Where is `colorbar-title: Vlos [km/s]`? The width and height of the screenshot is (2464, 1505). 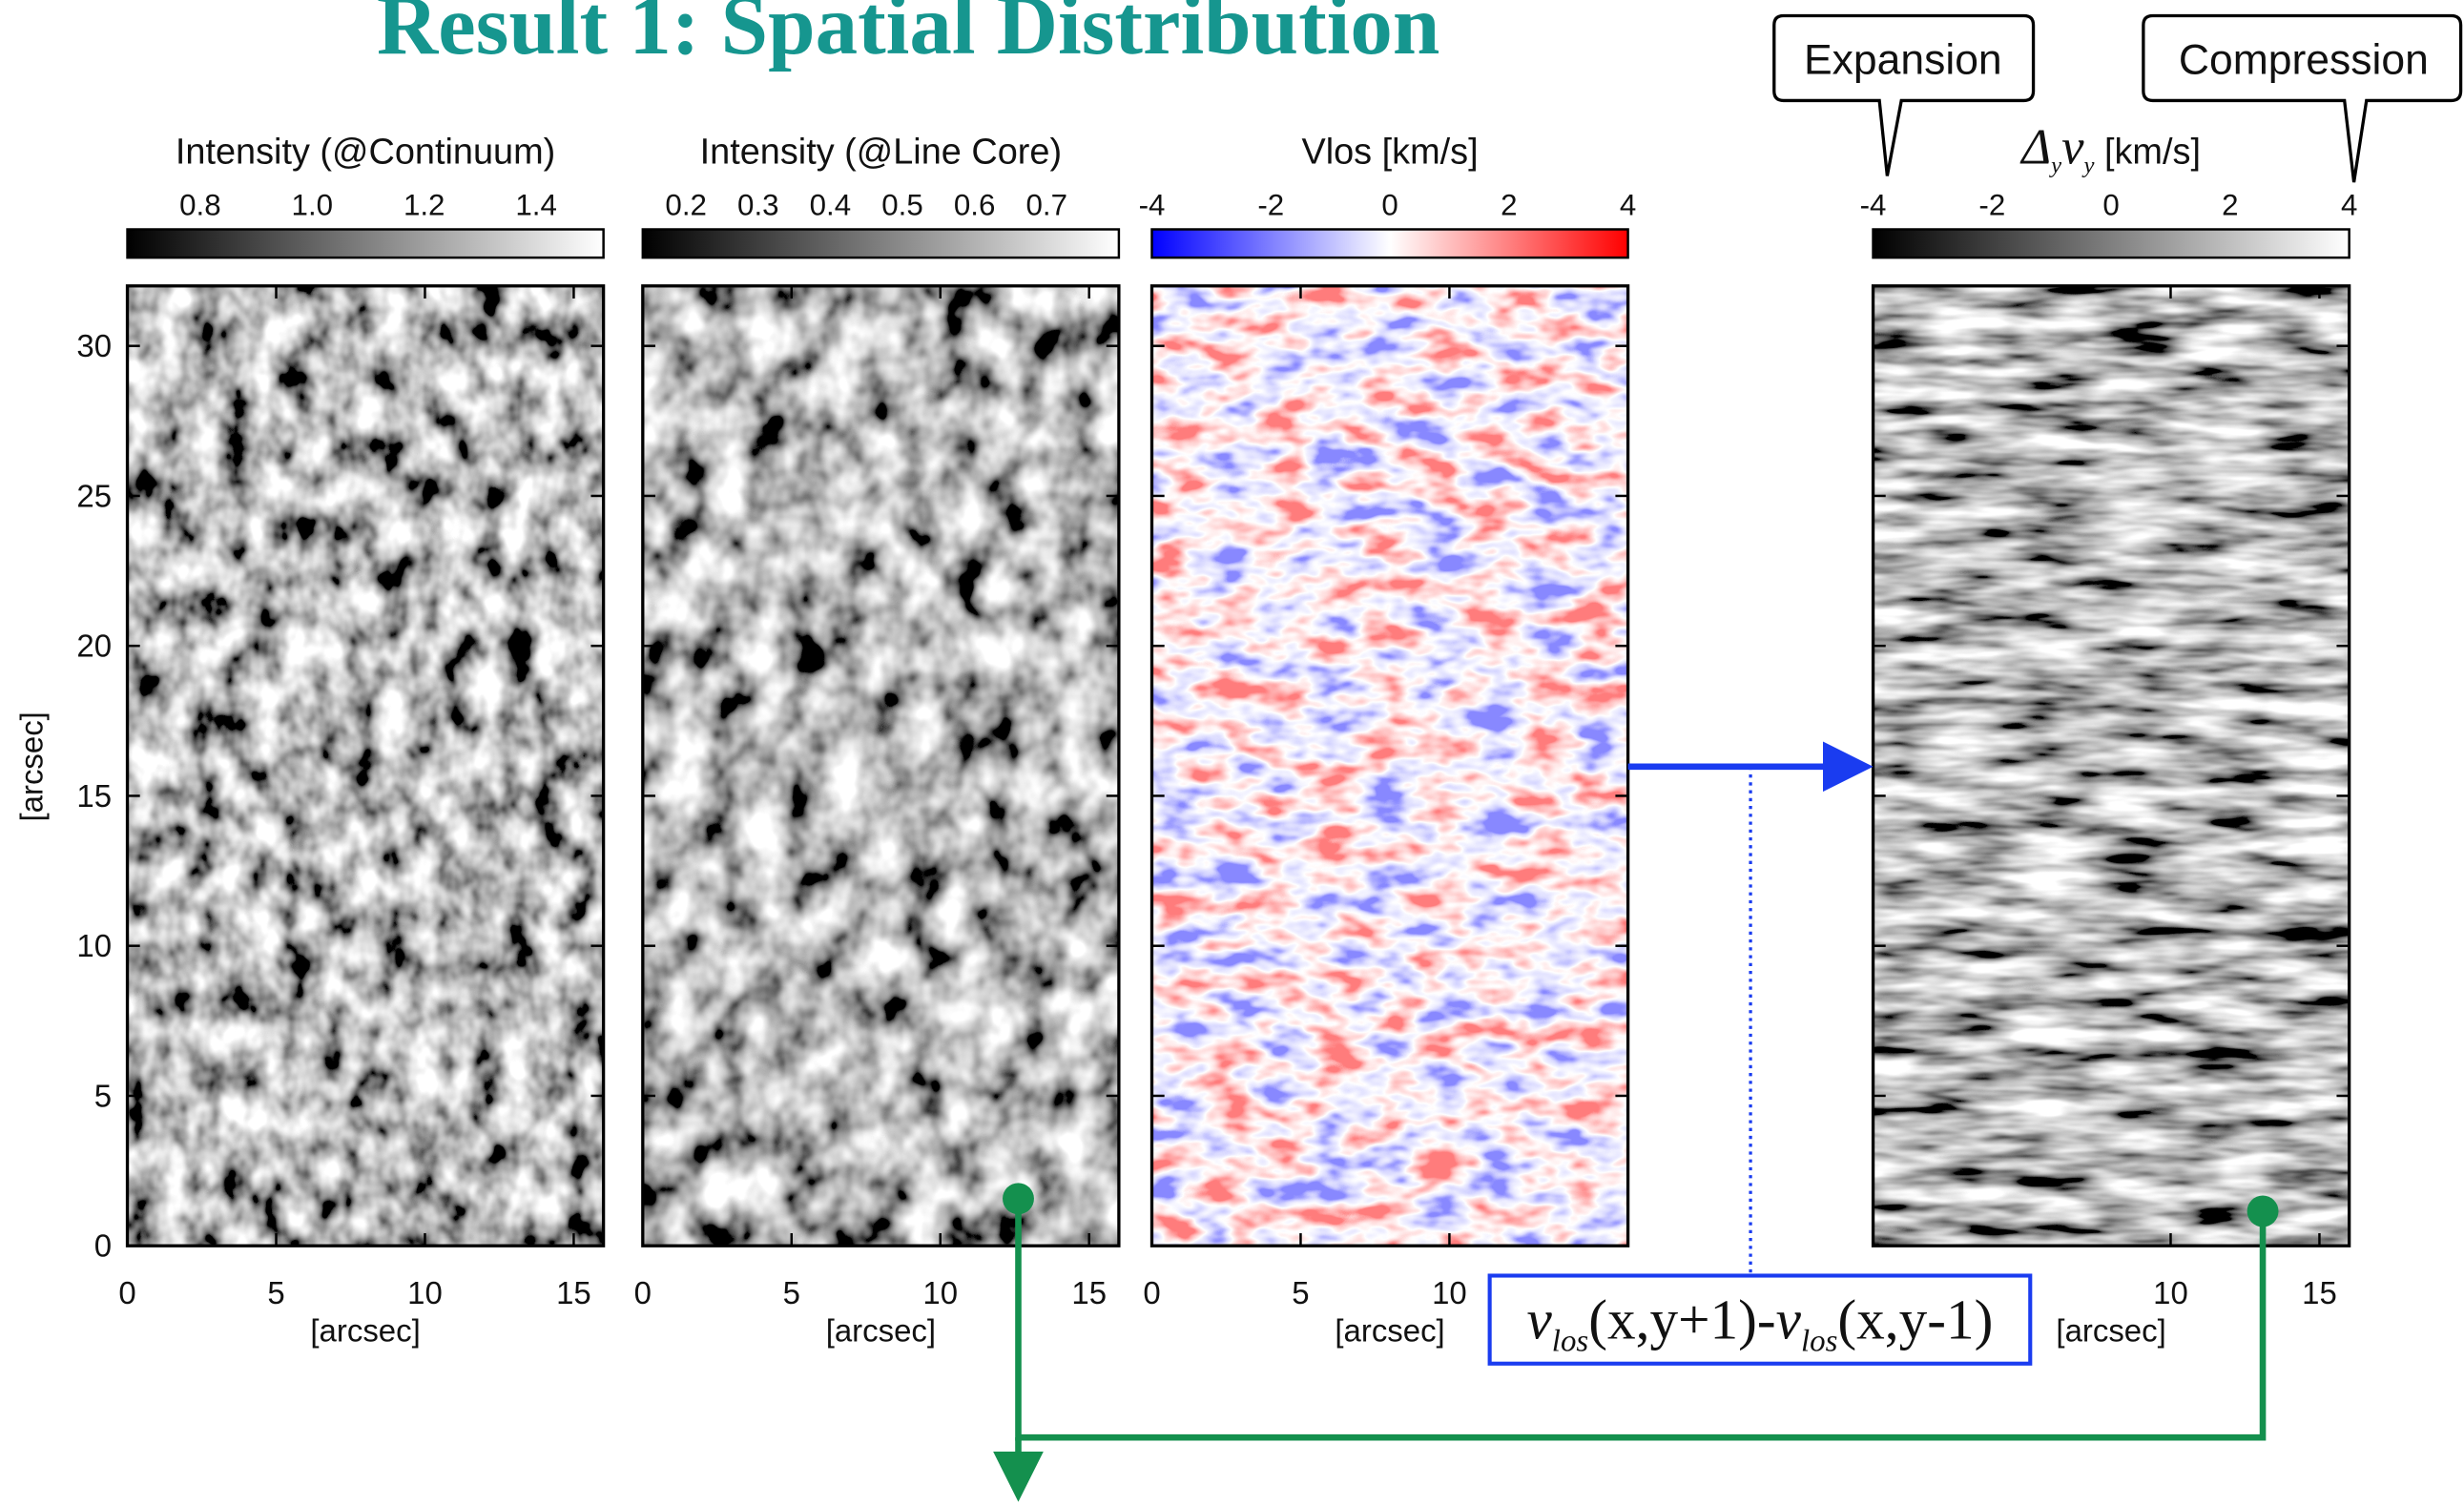
colorbar-title: Vlos [km/s] is located at coordinates (1389, 152).